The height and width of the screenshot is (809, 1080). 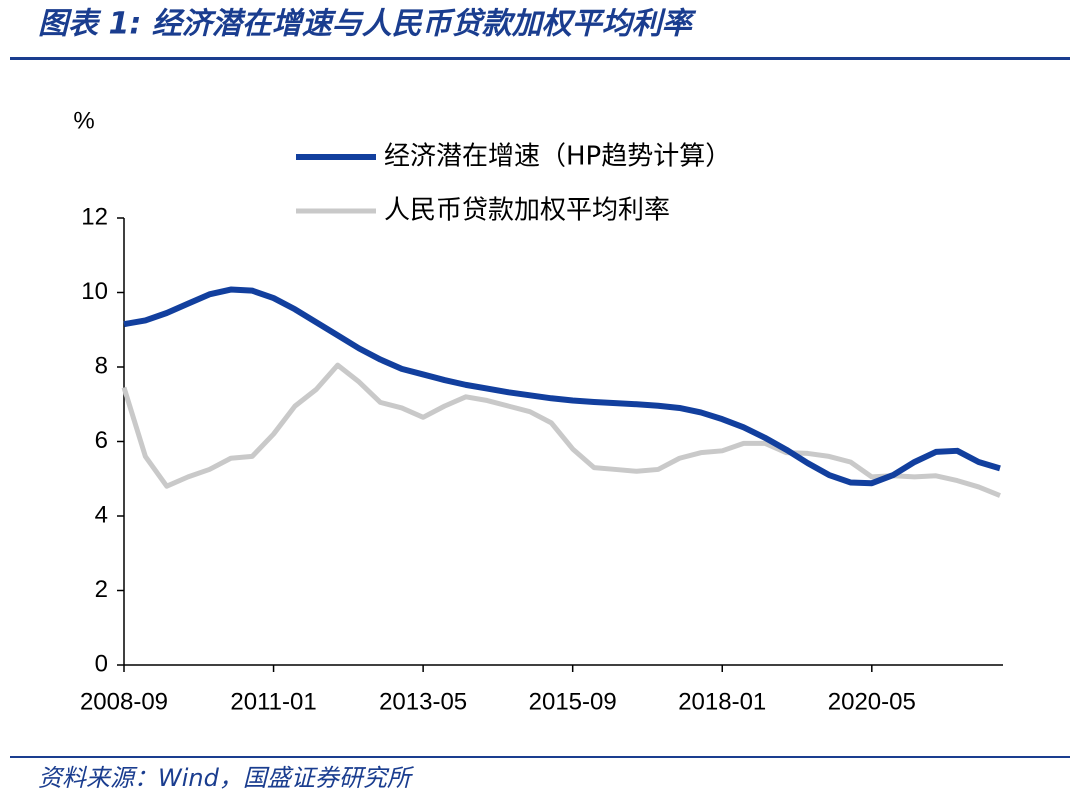 What do you see at coordinates (101, 440) in the screenshot?
I see `y-tick-label: 6` at bounding box center [101, 440].